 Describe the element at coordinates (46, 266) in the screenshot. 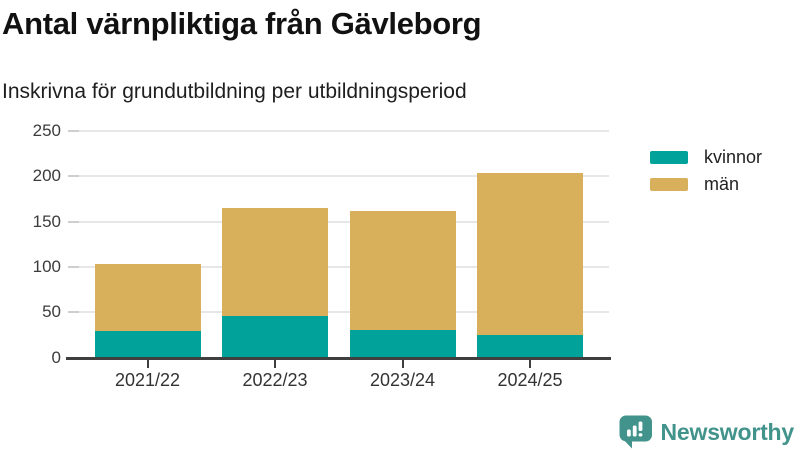

I see `y-axis-label-100: 100` at that location.